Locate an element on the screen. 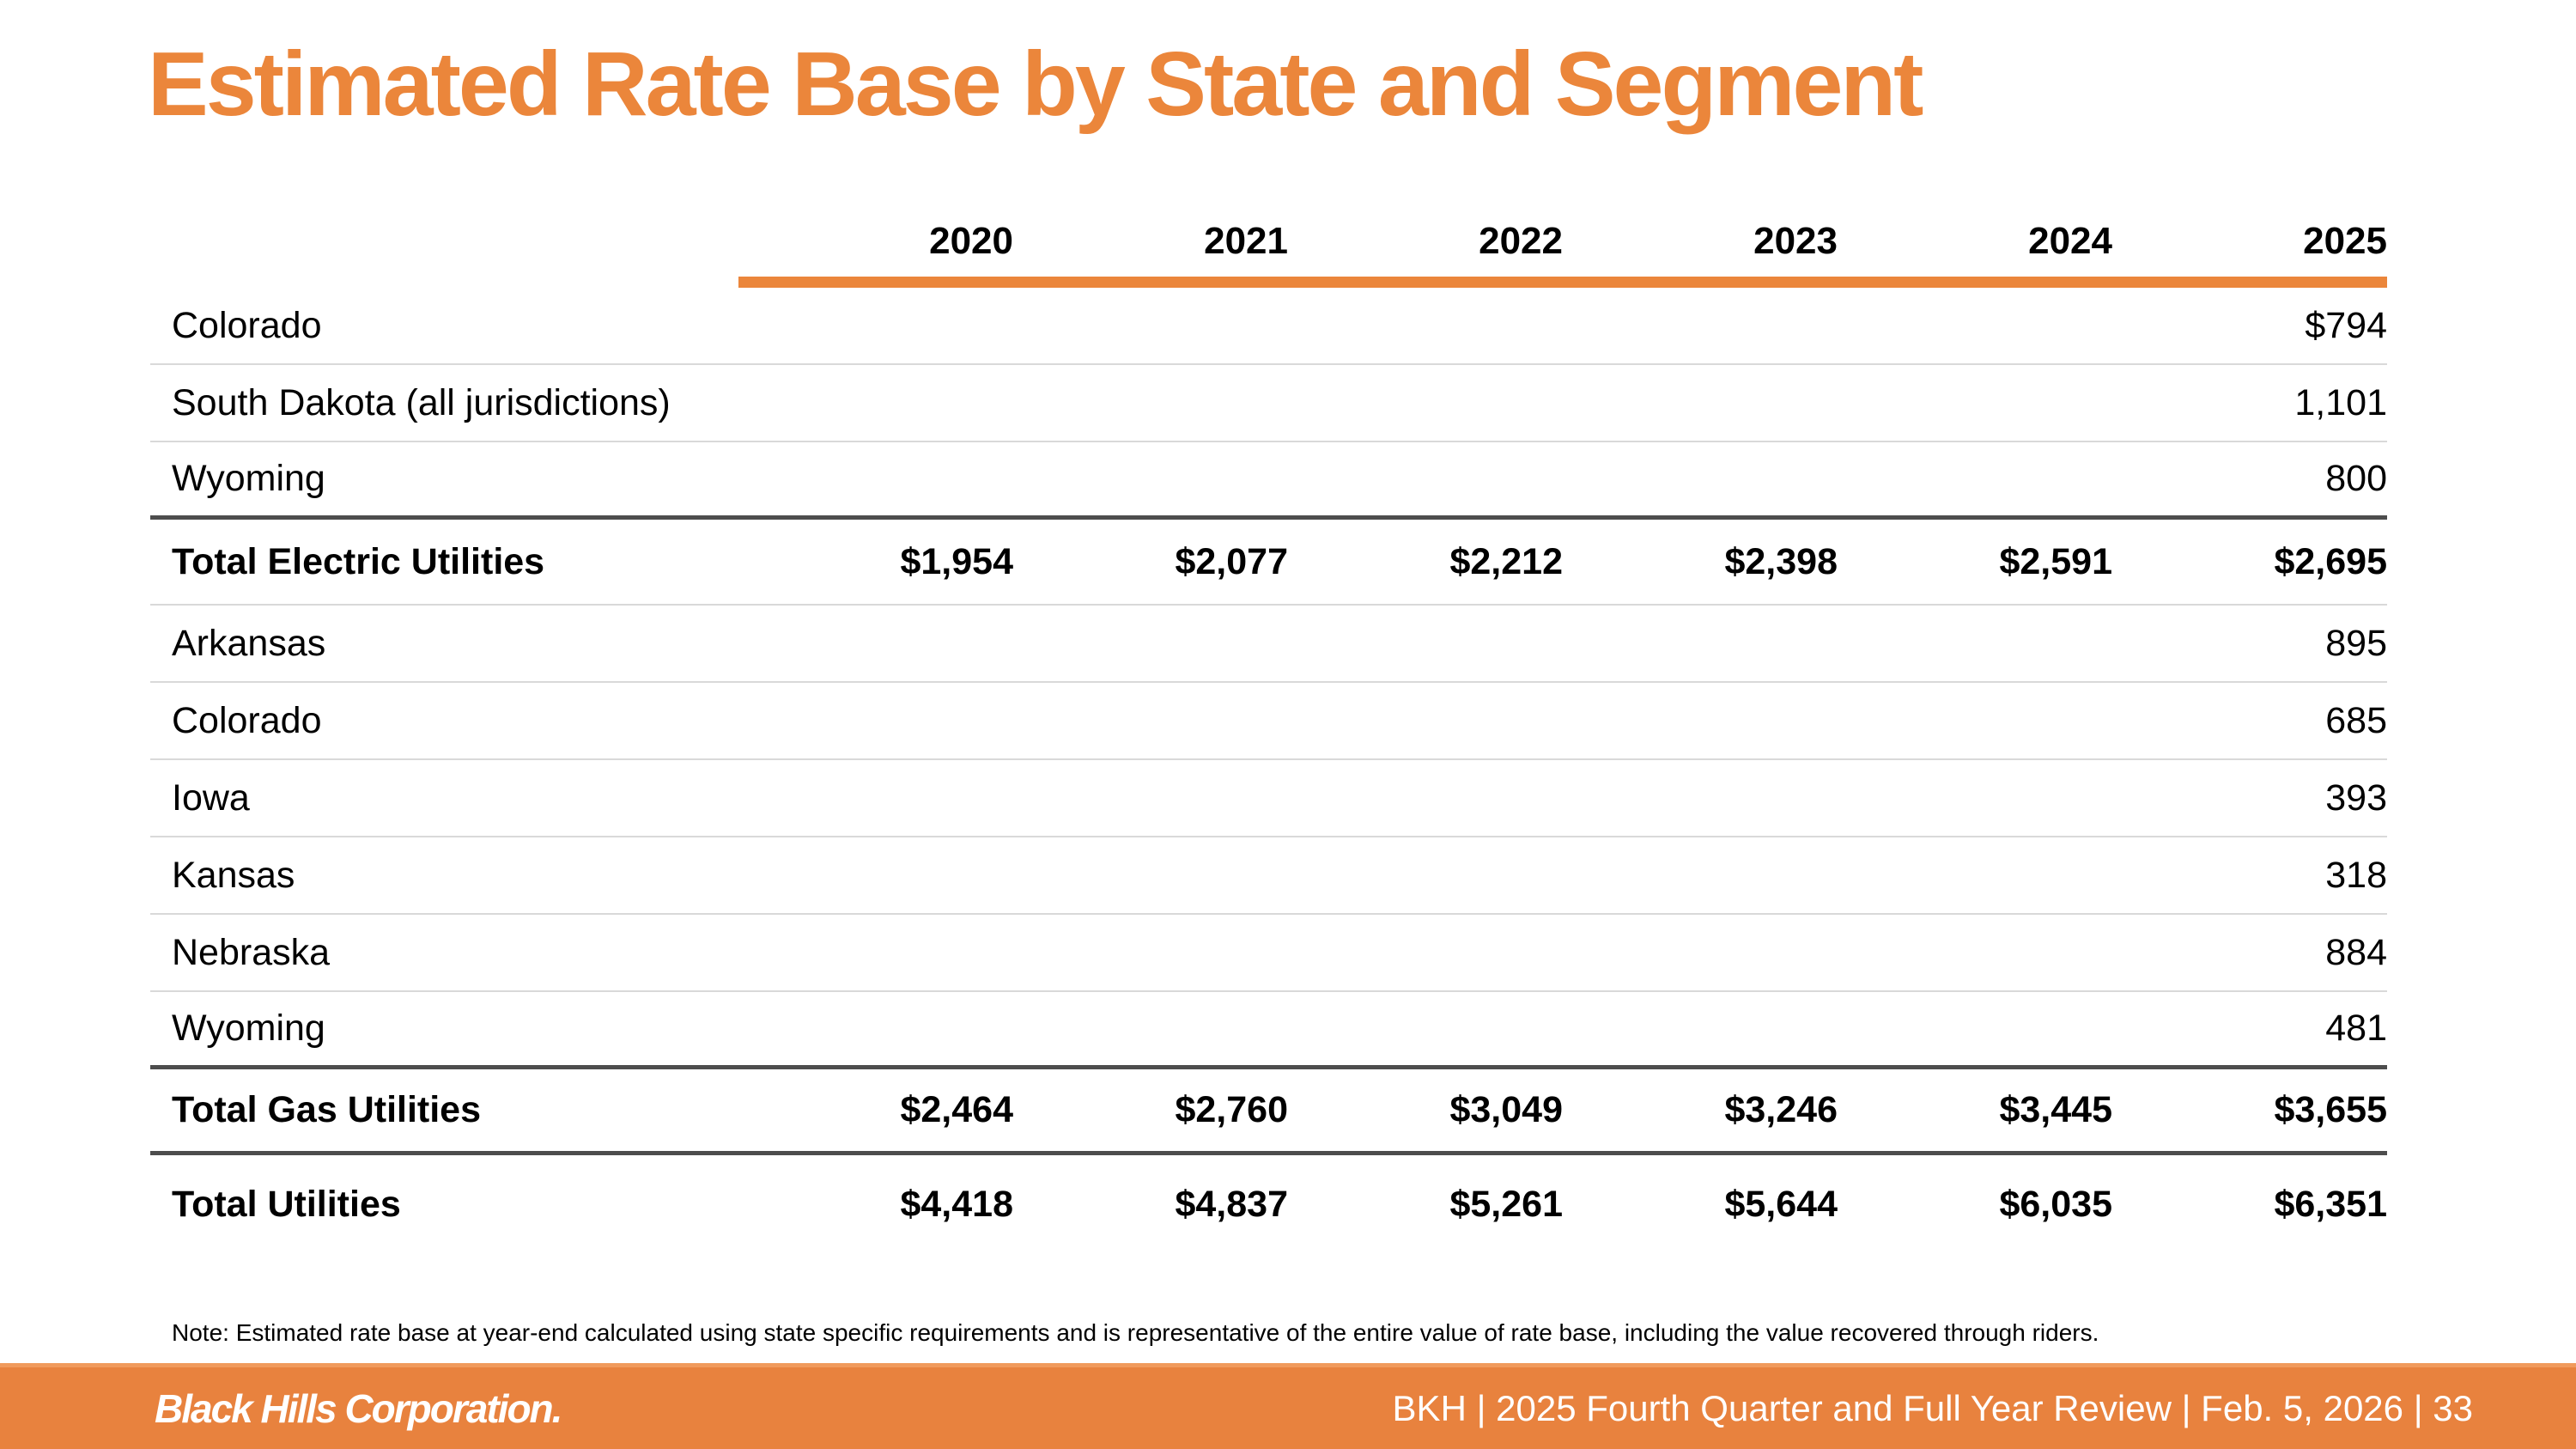 The image size is (2576, 1449). company-logo: Black Hills Corporation. is located at coordinates (358, 1408).